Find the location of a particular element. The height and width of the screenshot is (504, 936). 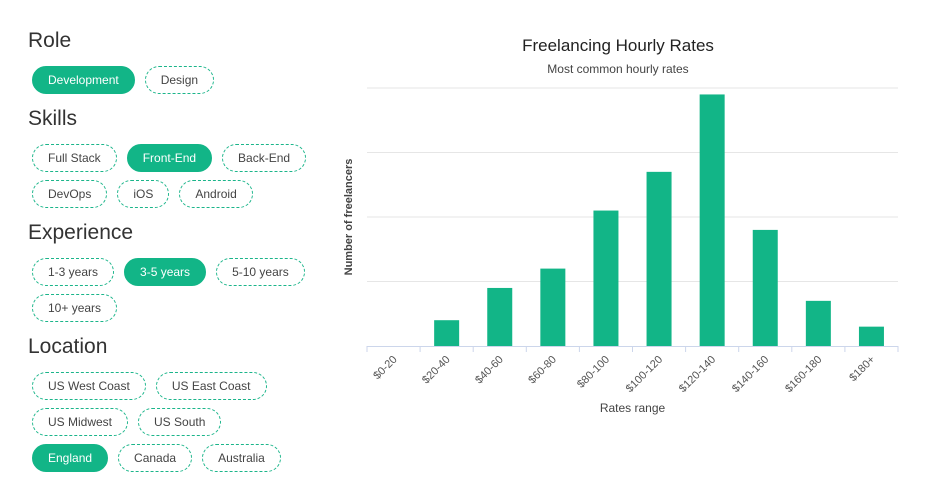

skills-title: Skills is located at coordinates (53, 118).